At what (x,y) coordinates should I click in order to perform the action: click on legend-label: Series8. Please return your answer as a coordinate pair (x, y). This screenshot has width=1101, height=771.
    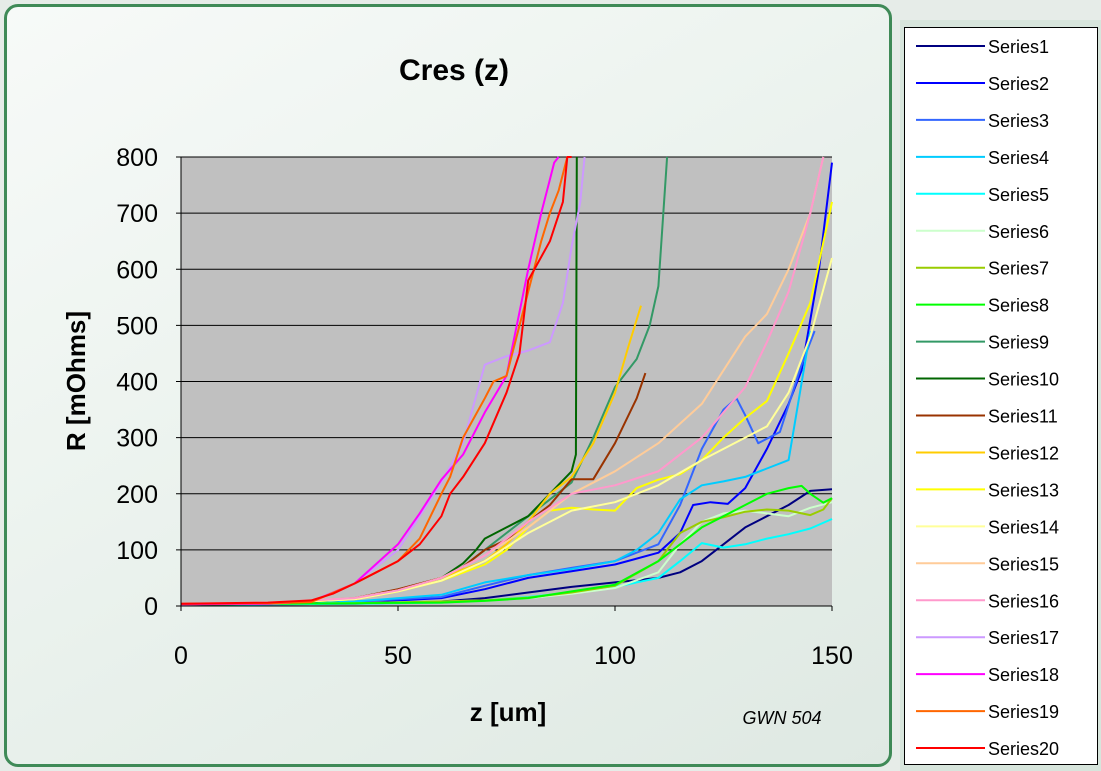
    Looking at the image, I should click on (1018, 306).